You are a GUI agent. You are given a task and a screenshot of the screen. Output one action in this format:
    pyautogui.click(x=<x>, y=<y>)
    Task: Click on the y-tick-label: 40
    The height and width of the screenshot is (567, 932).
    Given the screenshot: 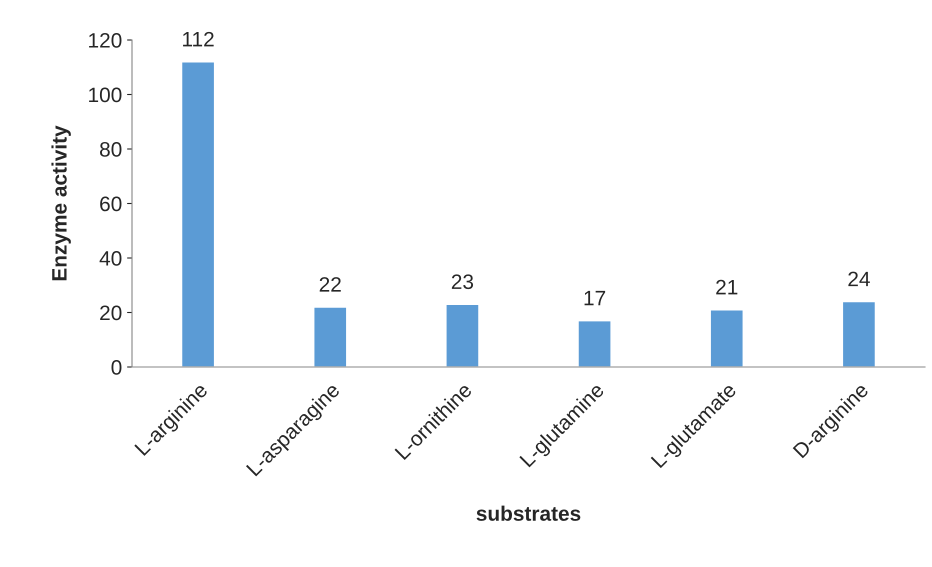 What is the action you would take?
    pyautogui.click(x=111, y=258)
    